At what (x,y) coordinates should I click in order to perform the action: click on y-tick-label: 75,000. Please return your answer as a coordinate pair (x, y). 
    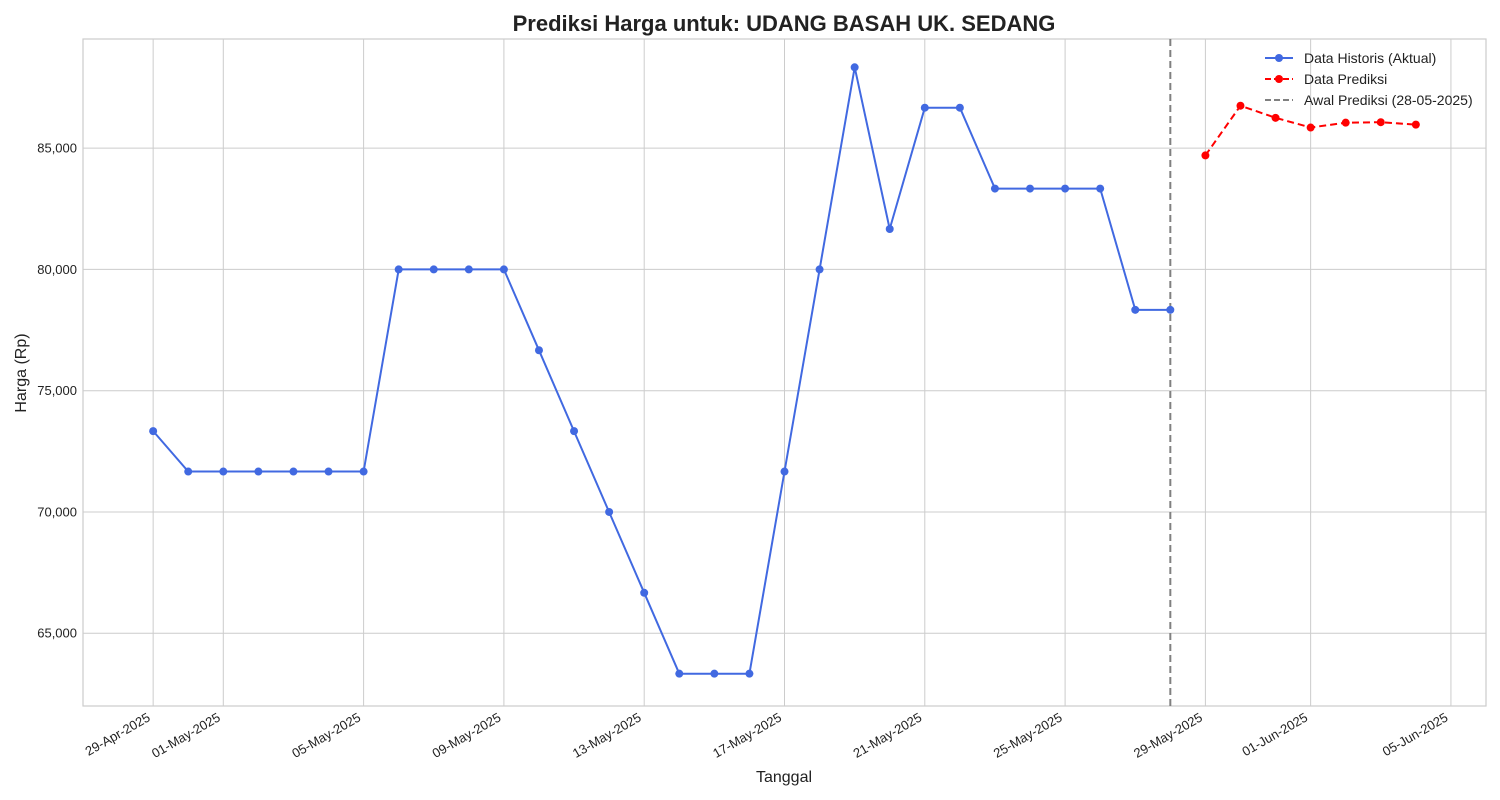
    Looking at the image, I should click on (57, 390).